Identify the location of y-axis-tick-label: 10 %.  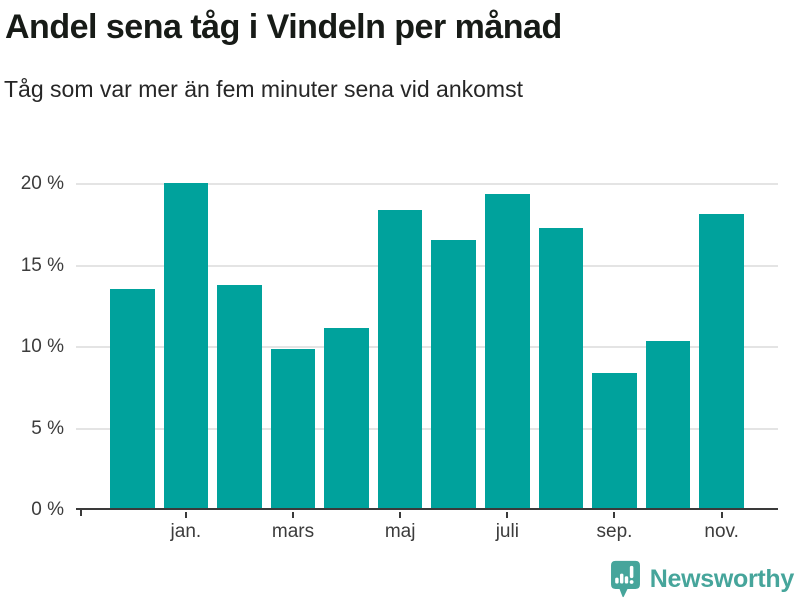
(42, 347).